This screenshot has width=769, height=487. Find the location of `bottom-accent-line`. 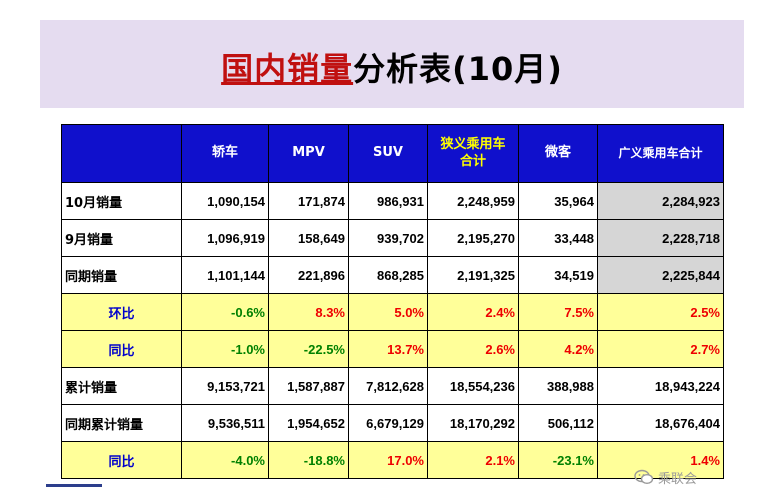

bottom-accent-line is located at coordinates (74, 485).